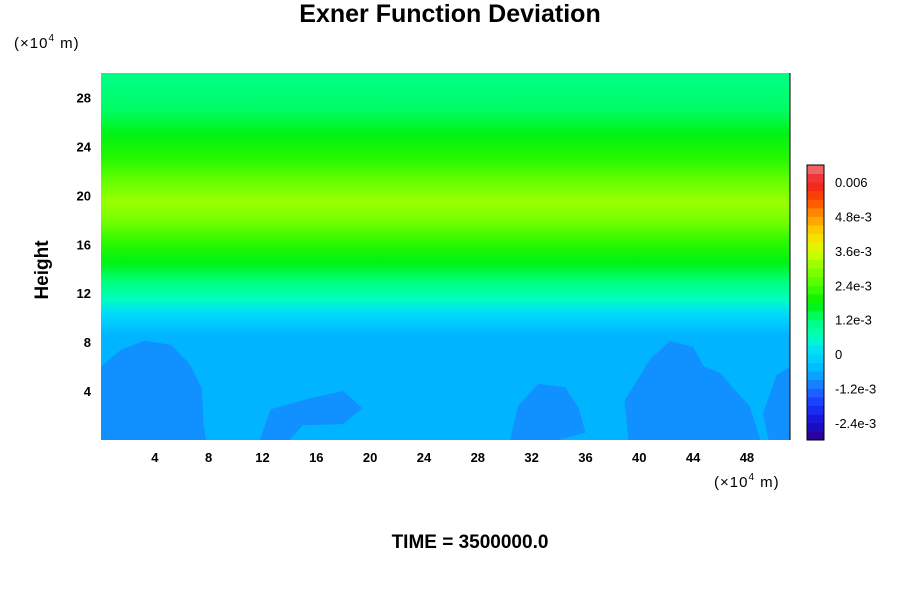 This screenshot has height=600, width=900. Describe the element at coordinates (853, 285) in the screenshot. I see `colorbar-tick-label: 2.4e-3` at that location.